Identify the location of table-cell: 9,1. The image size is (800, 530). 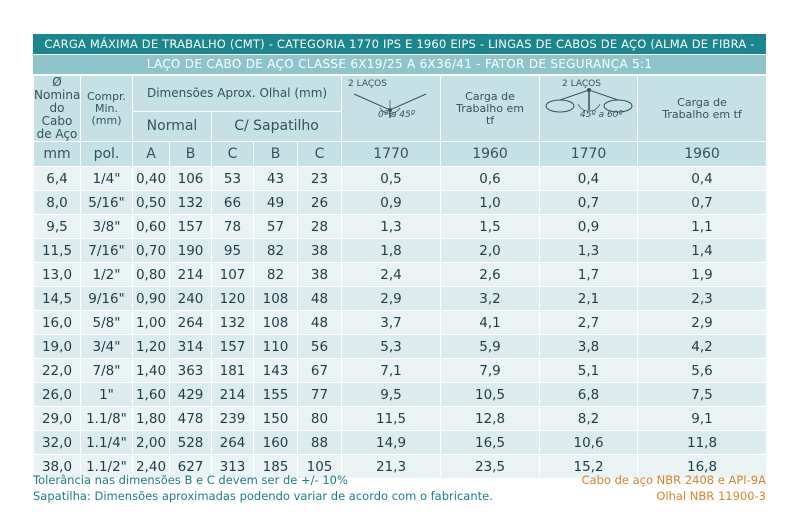
(702, 418).